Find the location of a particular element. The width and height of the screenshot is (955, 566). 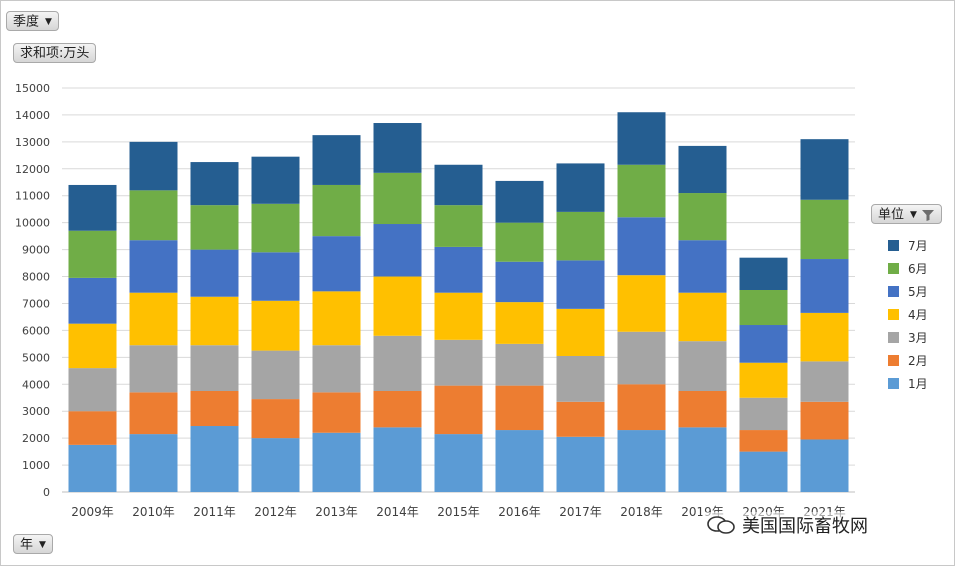

bar-segment-2月-2017年 is located at coordinates (580, 419).